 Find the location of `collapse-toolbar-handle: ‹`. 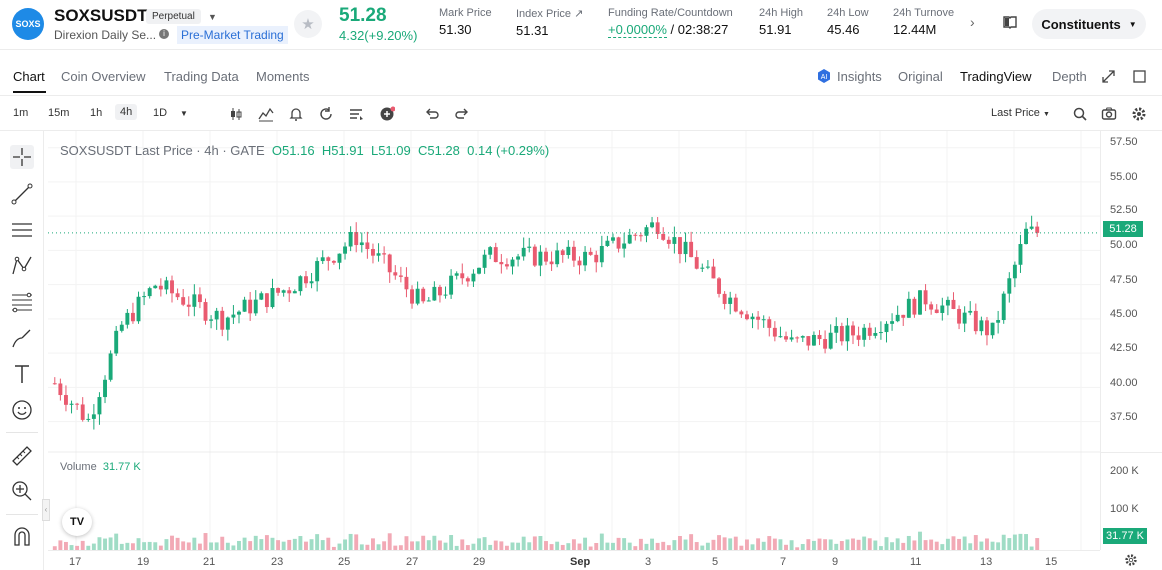

collapse-toolbar-handle: ‹ is located at coordinates (46, 510).